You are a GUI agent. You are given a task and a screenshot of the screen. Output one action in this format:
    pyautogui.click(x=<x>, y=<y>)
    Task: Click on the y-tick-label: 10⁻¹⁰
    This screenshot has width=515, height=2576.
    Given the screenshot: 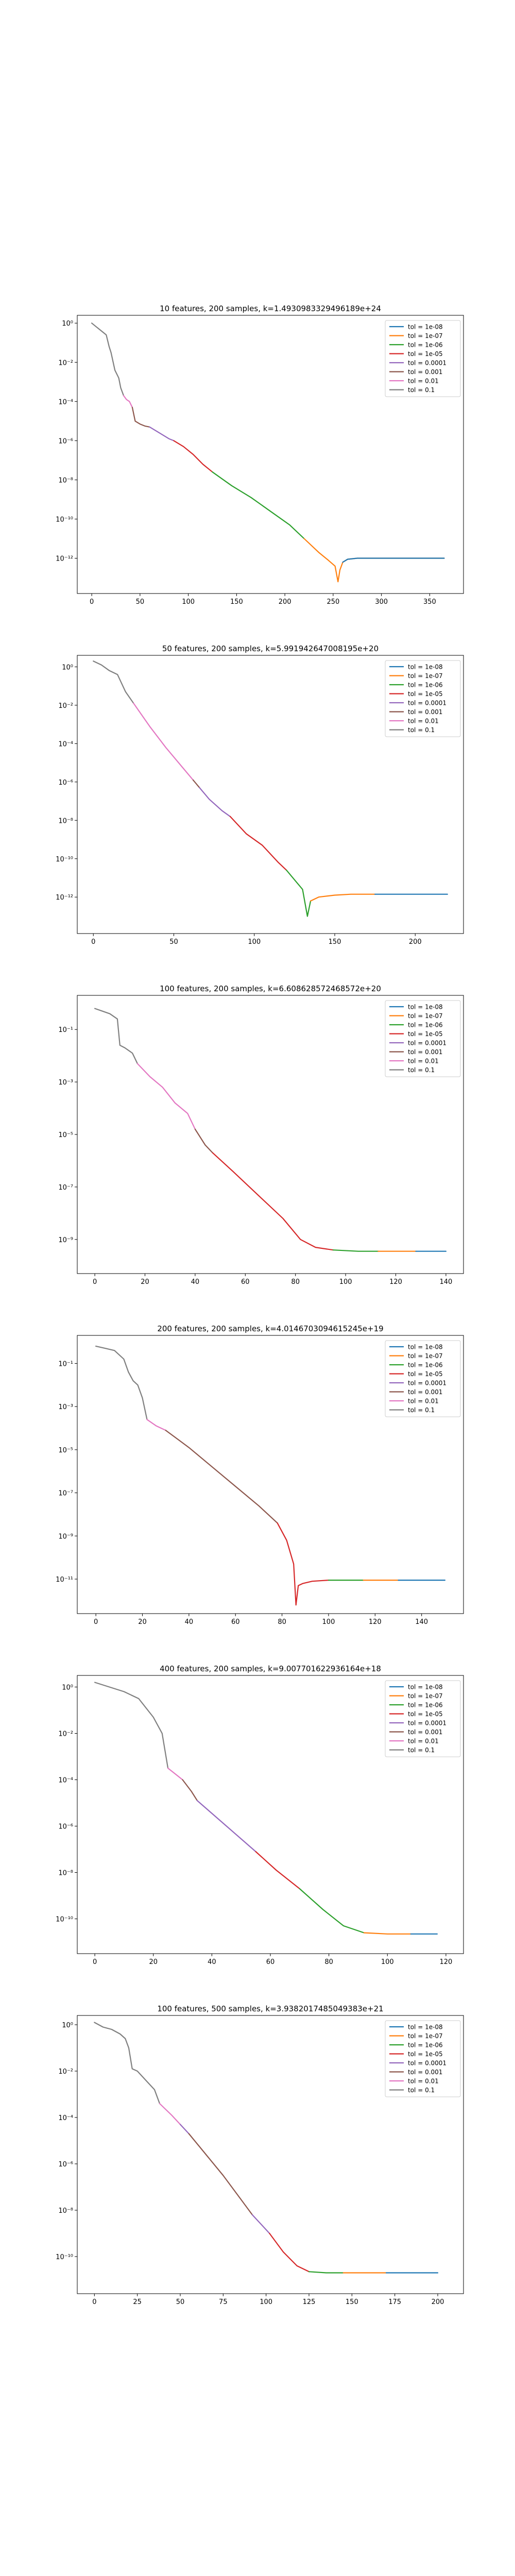 What is the action you would take?
    pyautogui.click(x=64, y=1920)
    